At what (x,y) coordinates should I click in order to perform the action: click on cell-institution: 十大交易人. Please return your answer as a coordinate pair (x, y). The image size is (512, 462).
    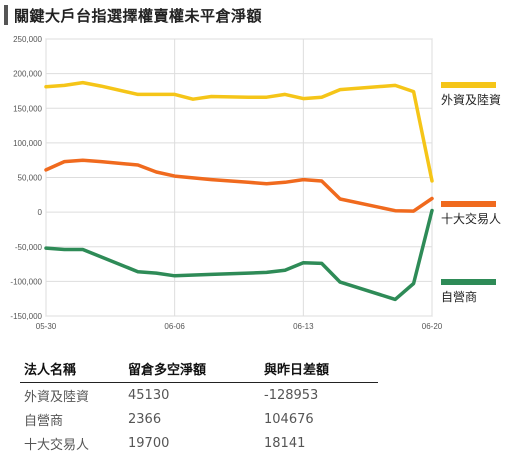
    Looking at the image, I should click on (57, 445).